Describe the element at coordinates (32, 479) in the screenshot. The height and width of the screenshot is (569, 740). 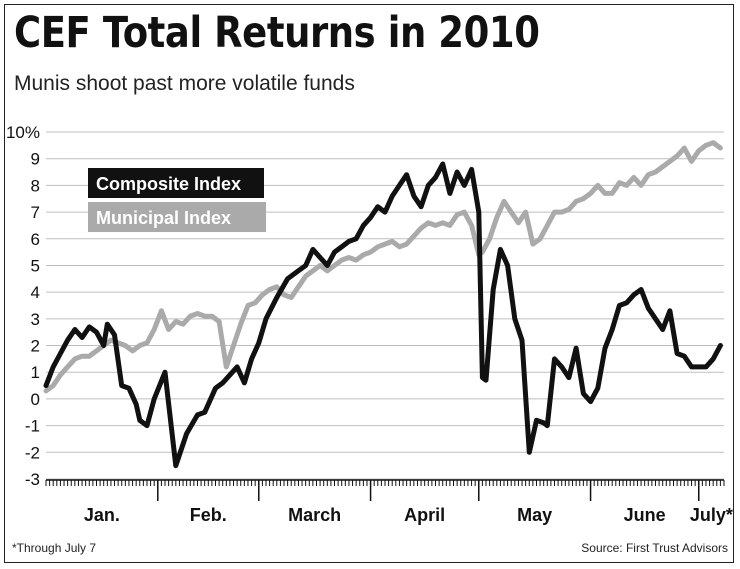
I see `y-tick-label: -3` at that location.